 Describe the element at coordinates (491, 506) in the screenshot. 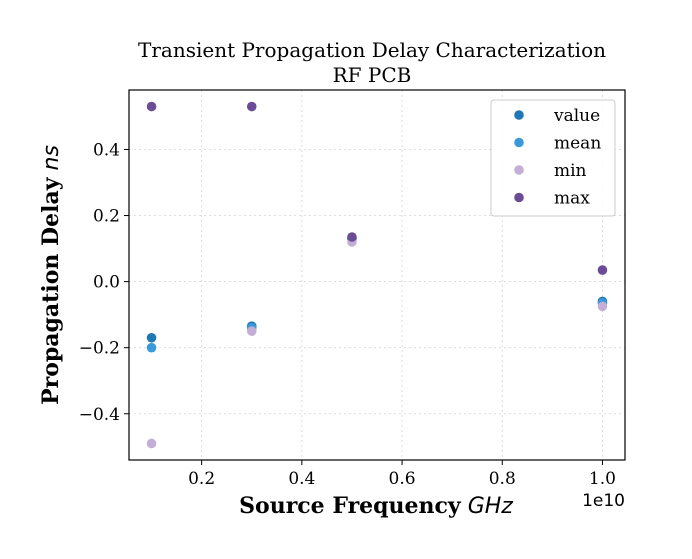

I see `x-axis-unit: GHz` at that location.